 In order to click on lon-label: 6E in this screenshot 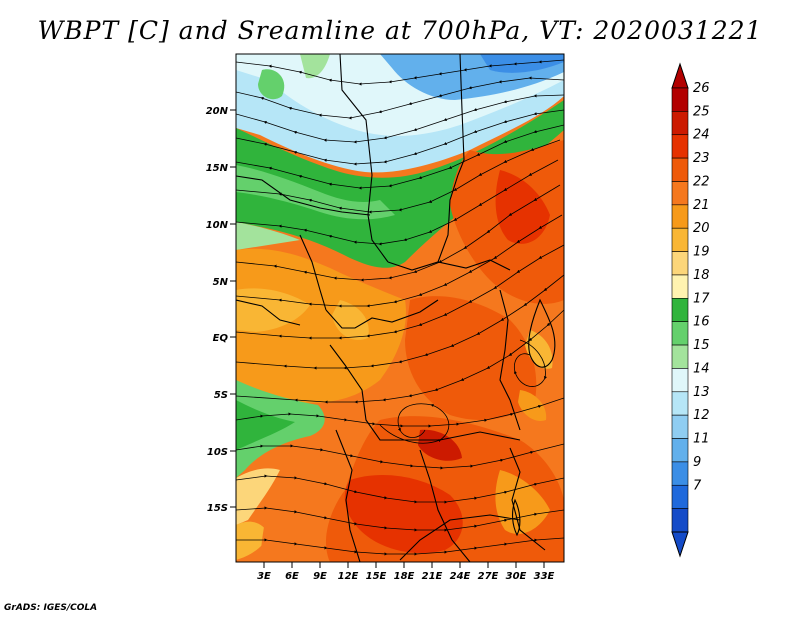, I will do `click(292, 576)`.